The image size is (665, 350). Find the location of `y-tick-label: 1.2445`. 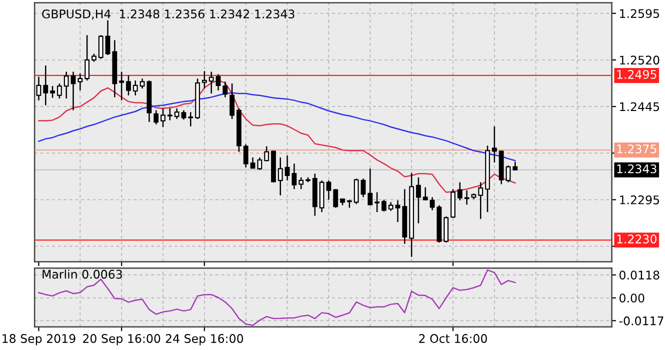

y-tick-label: 1.2445 is located at coordinates (640, 107).